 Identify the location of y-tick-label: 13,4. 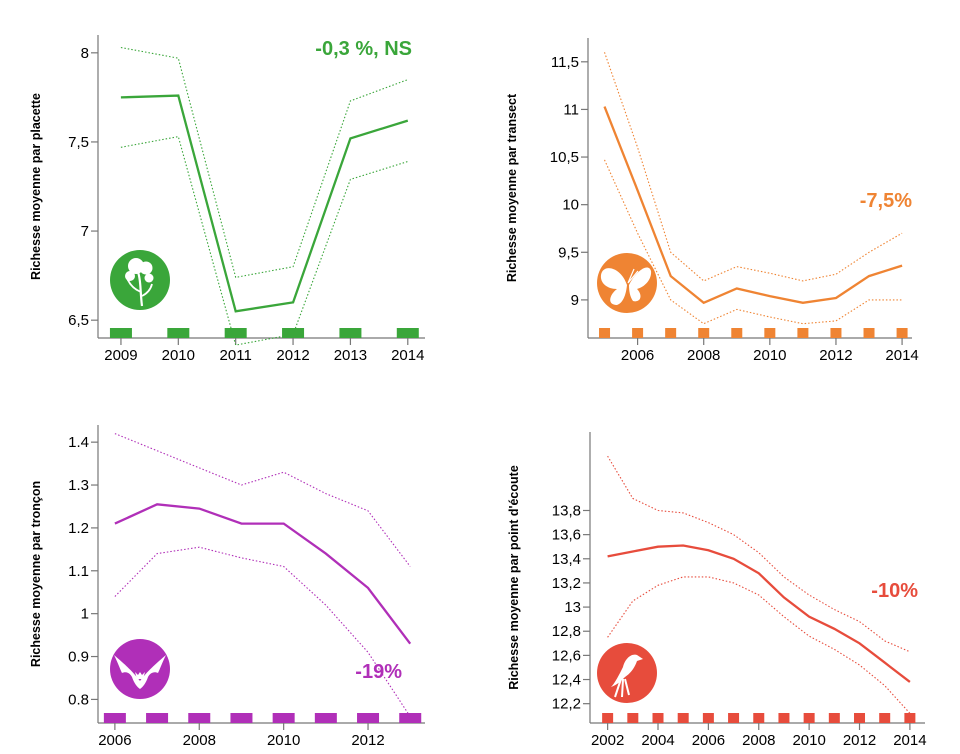
(566, 559).